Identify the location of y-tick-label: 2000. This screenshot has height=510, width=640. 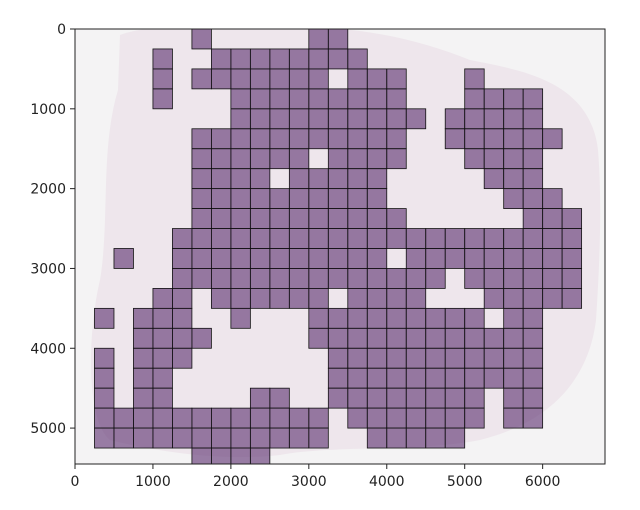
(48, 190).